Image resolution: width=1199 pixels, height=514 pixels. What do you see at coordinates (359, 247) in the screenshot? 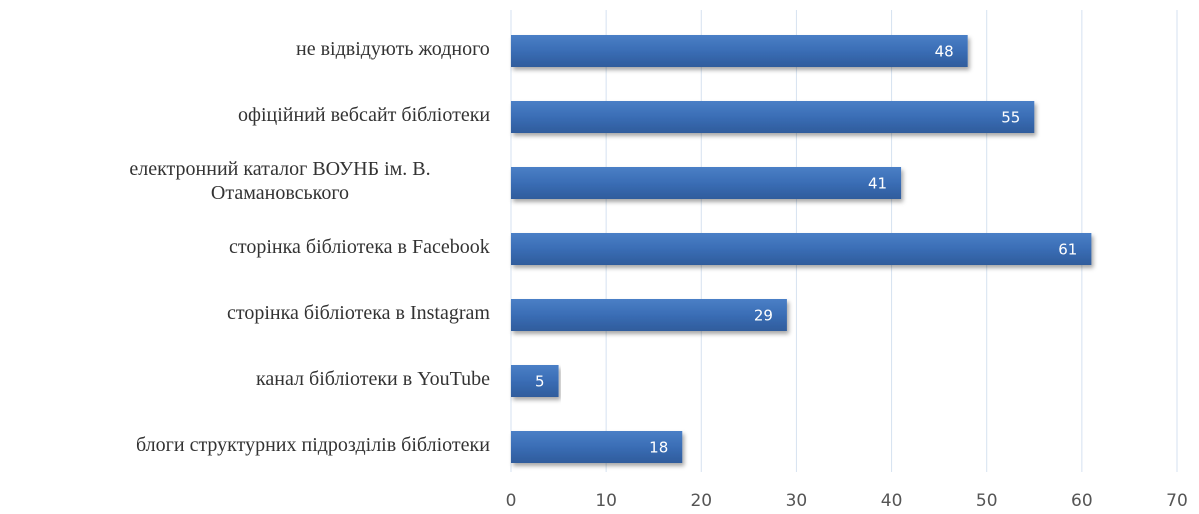
I see `y-tick-label: сторінка бібліотека в Facebook` at bounding box center [359, 247].